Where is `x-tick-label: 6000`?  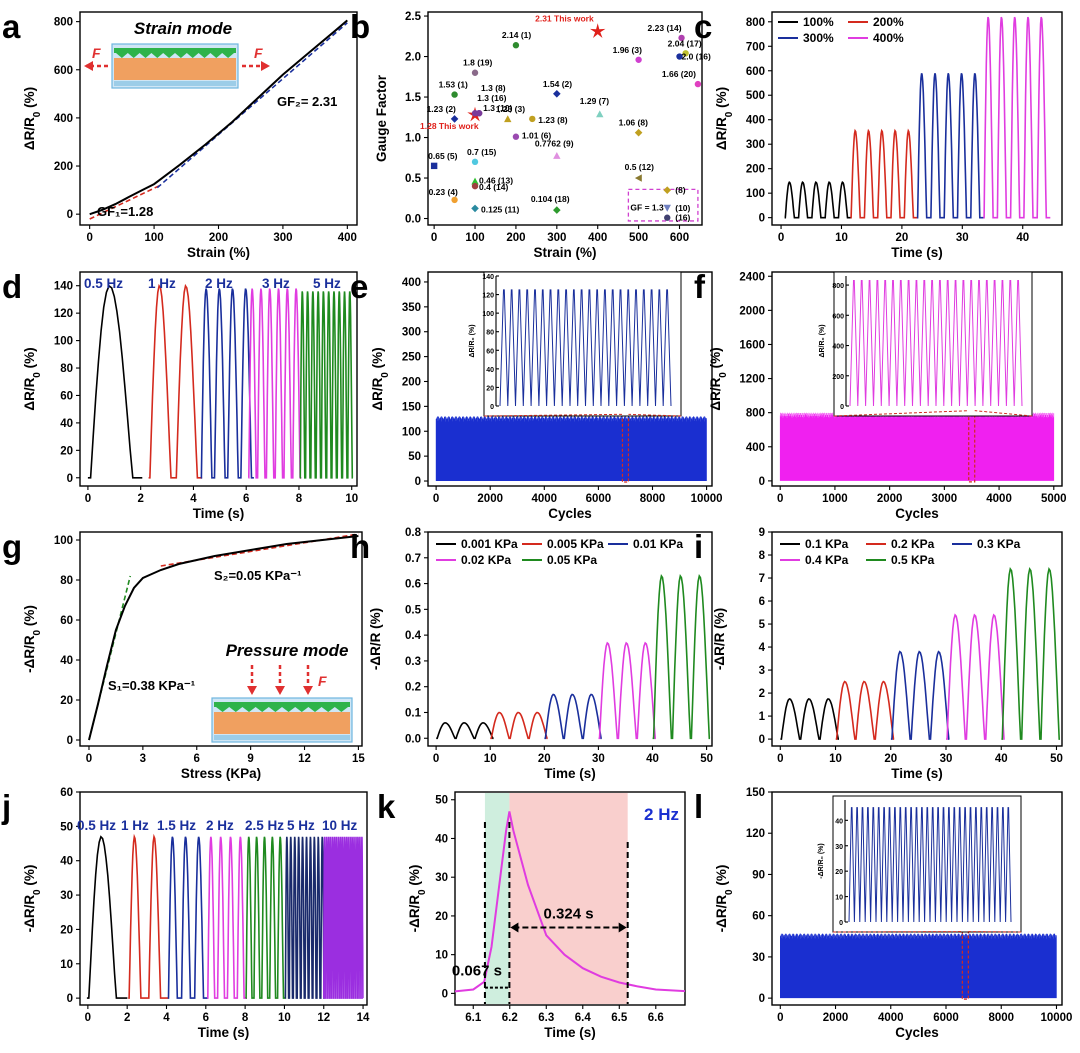 x-tick-label: 6000 is located at coordinates (946, 1018).